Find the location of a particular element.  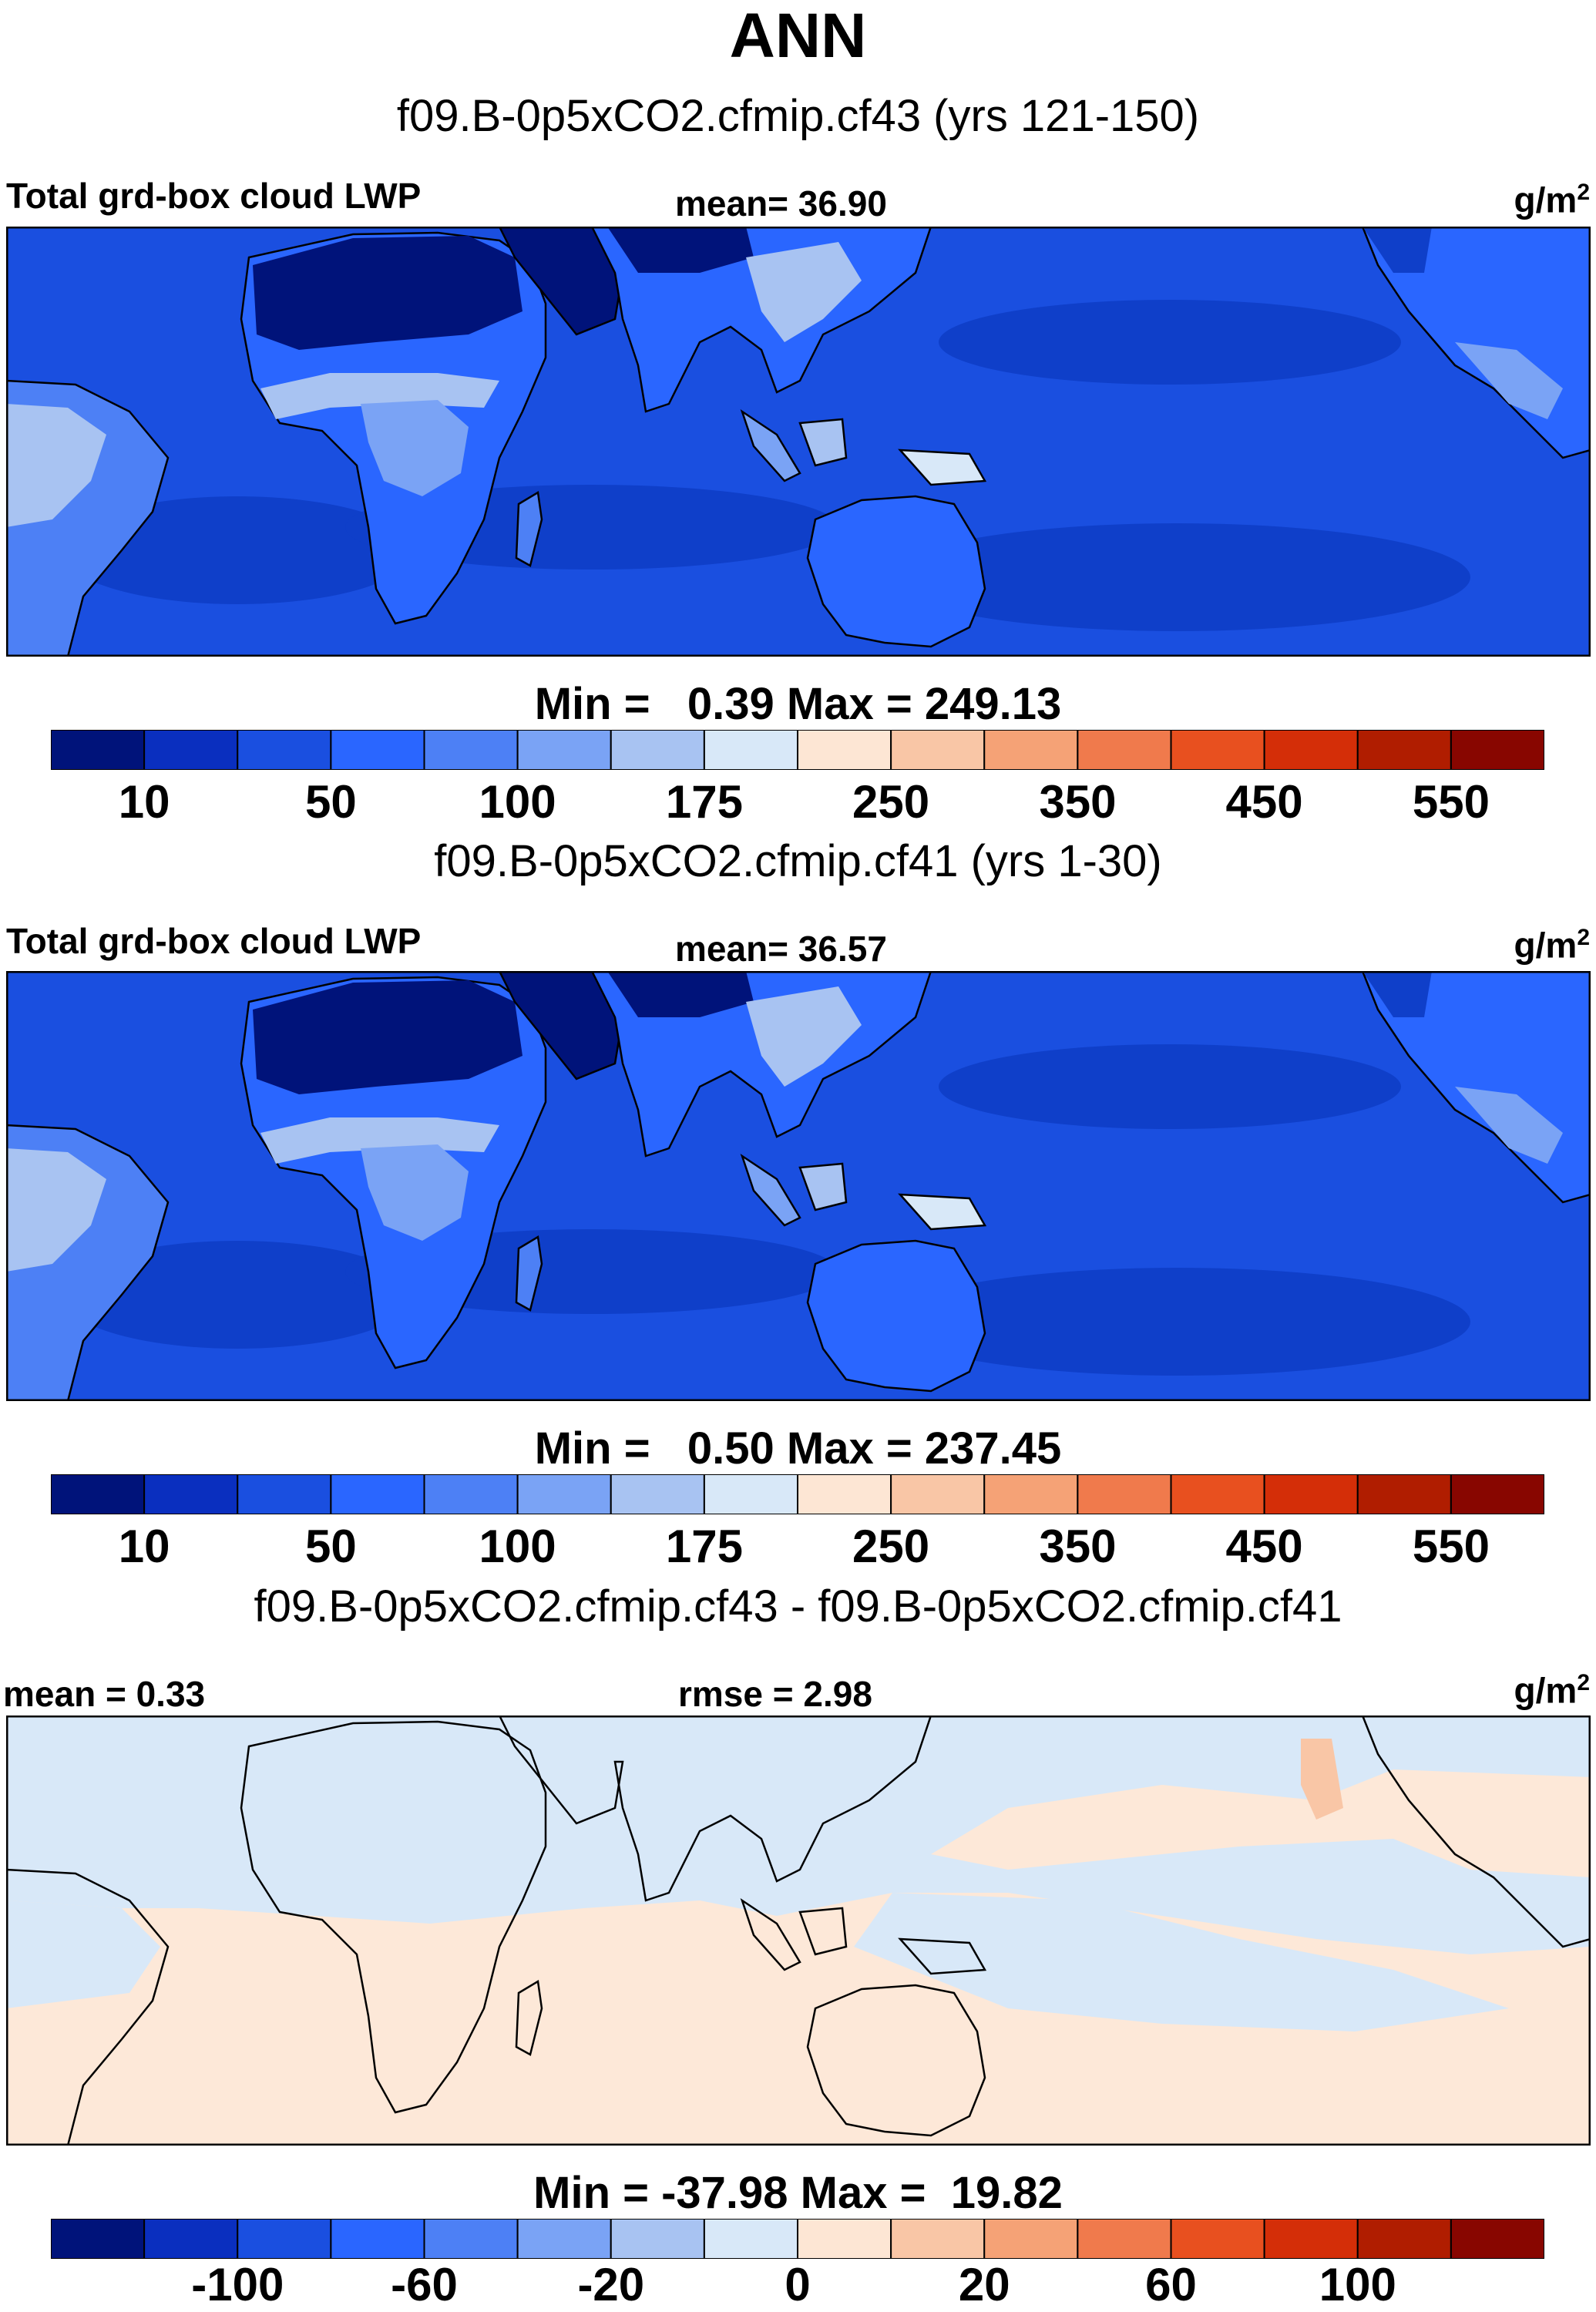

south-america-outline is located at coordinates (88, 2007).